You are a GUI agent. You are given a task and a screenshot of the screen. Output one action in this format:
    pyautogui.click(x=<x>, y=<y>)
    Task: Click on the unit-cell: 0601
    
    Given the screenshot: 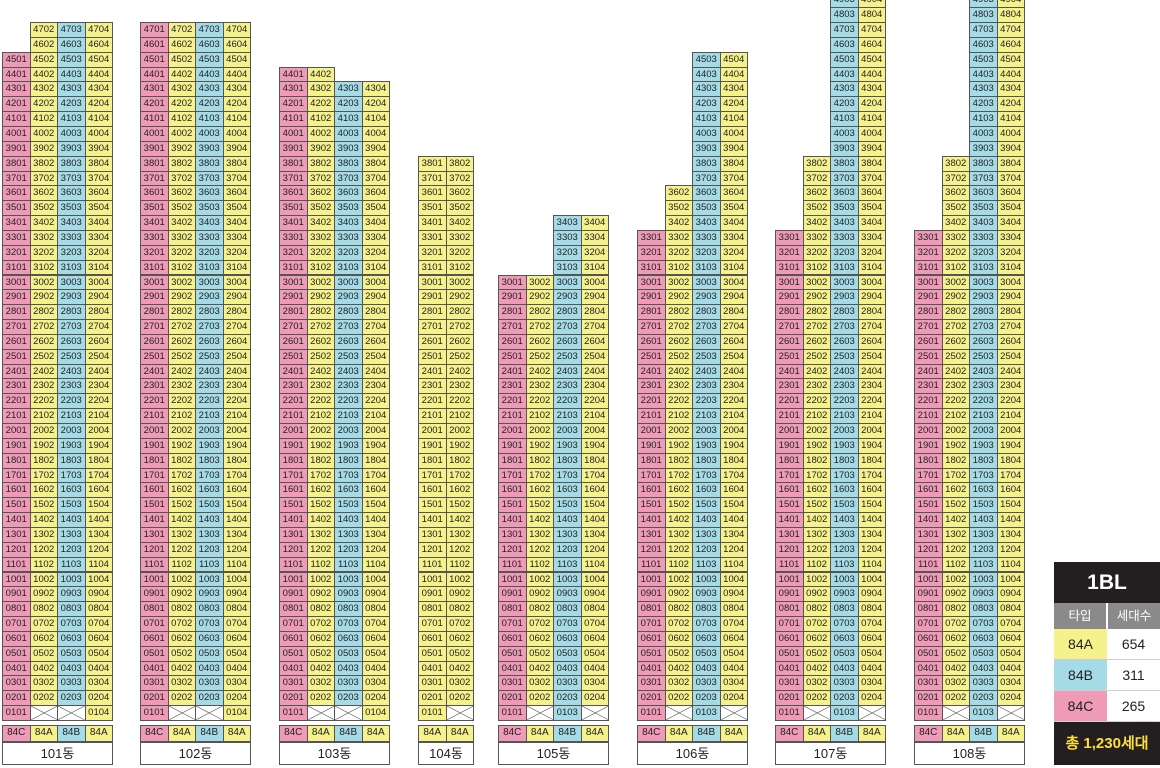 What is the action you would take?
    pyautogui.click(x=432, y=638)
    